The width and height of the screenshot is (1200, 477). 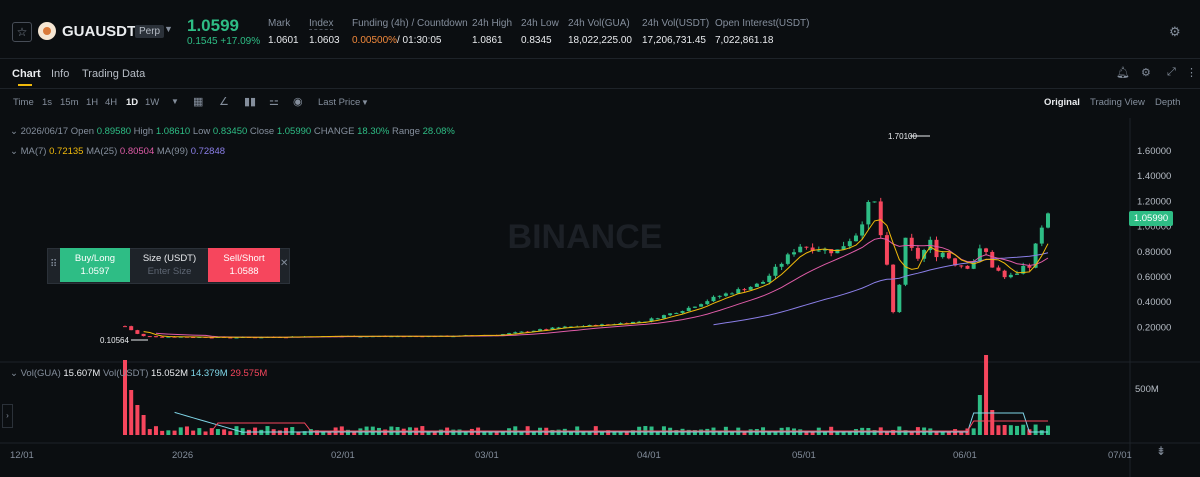 What do you see at coordinates (536, 40) in the screenshot?
I see `stat-value-24h-low: 0.8345` at bounding box center [536, 40].